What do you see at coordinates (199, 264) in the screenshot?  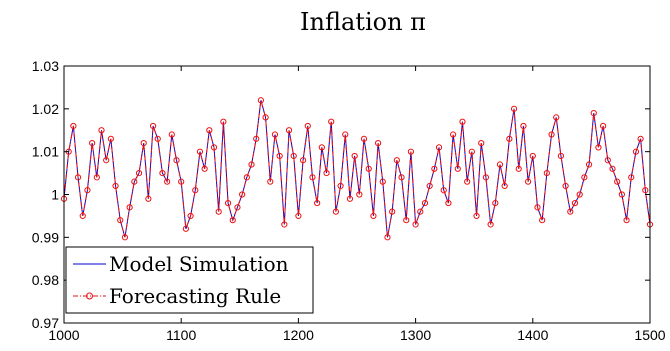 I see `legend-label-model: Model Simulation` at bounding box center [199, 264].